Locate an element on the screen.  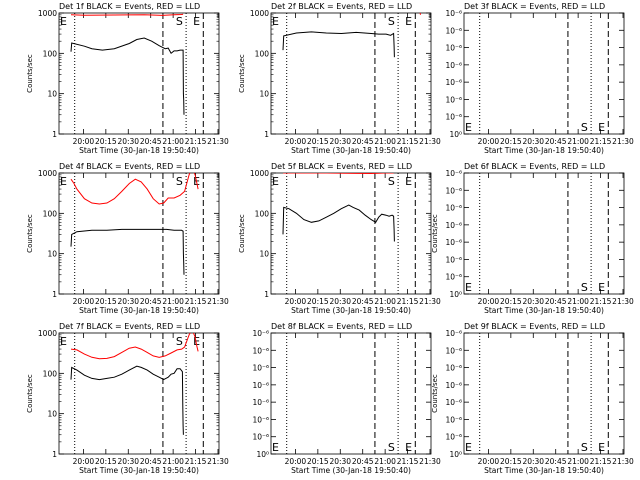
x-tick-label: 20:15 is located at coordinates (511, 141).